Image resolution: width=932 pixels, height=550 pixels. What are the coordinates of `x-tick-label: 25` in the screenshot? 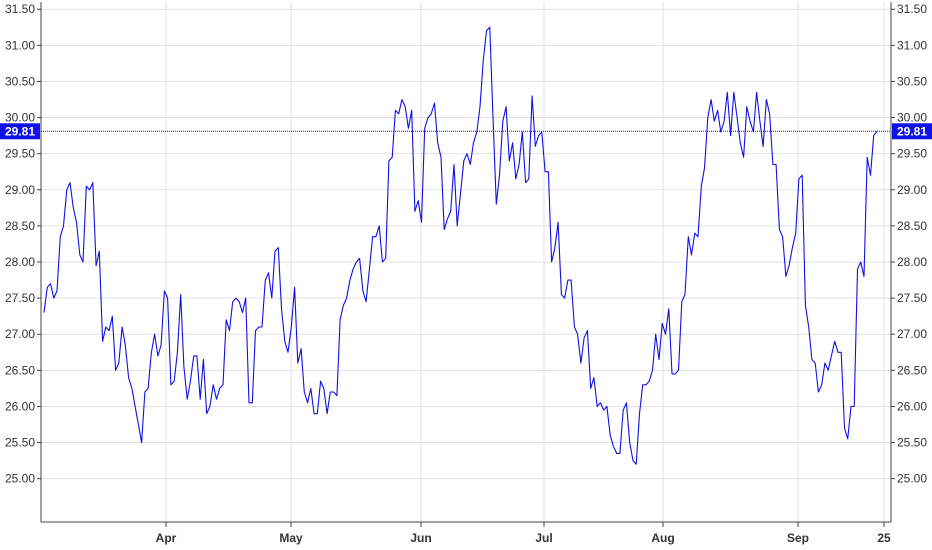 It's located at (884, 538).